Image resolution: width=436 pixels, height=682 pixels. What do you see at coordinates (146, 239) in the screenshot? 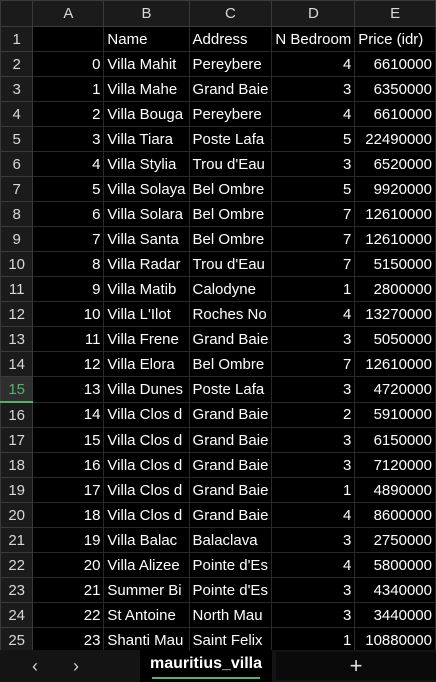
I see `cell-name: Villa Santa` at bounding box center [146, 239].